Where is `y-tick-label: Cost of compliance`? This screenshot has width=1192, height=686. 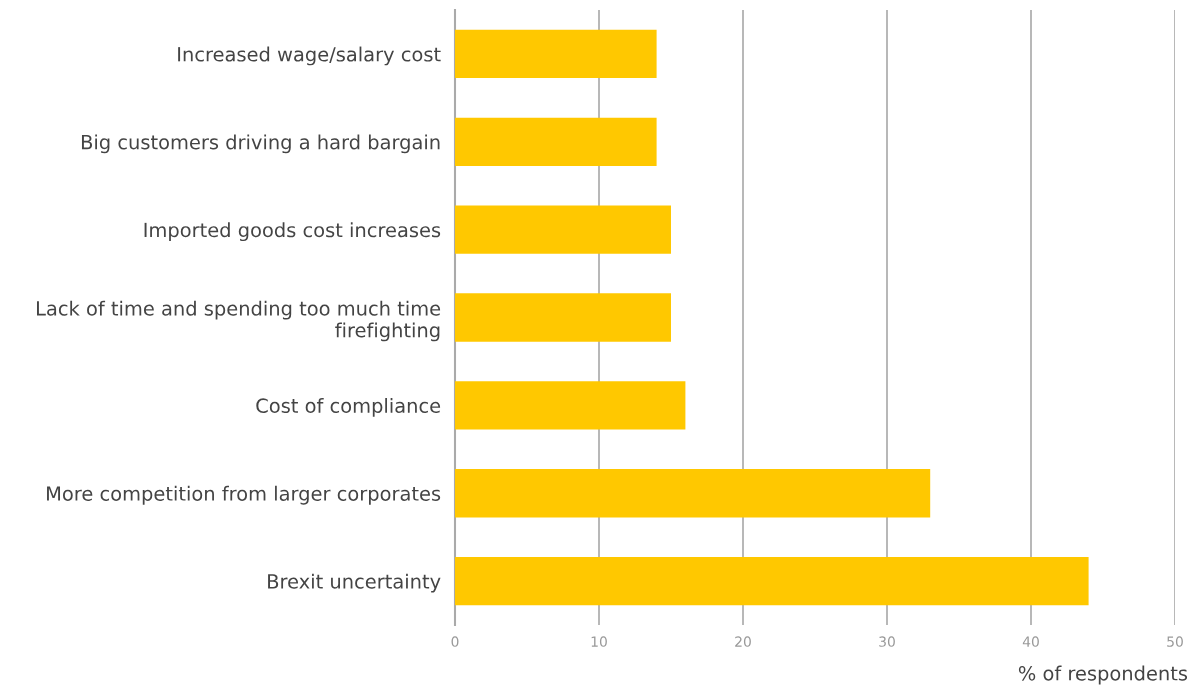
y-tick-label: Cost of compliance is located at coordinates (348, 407).